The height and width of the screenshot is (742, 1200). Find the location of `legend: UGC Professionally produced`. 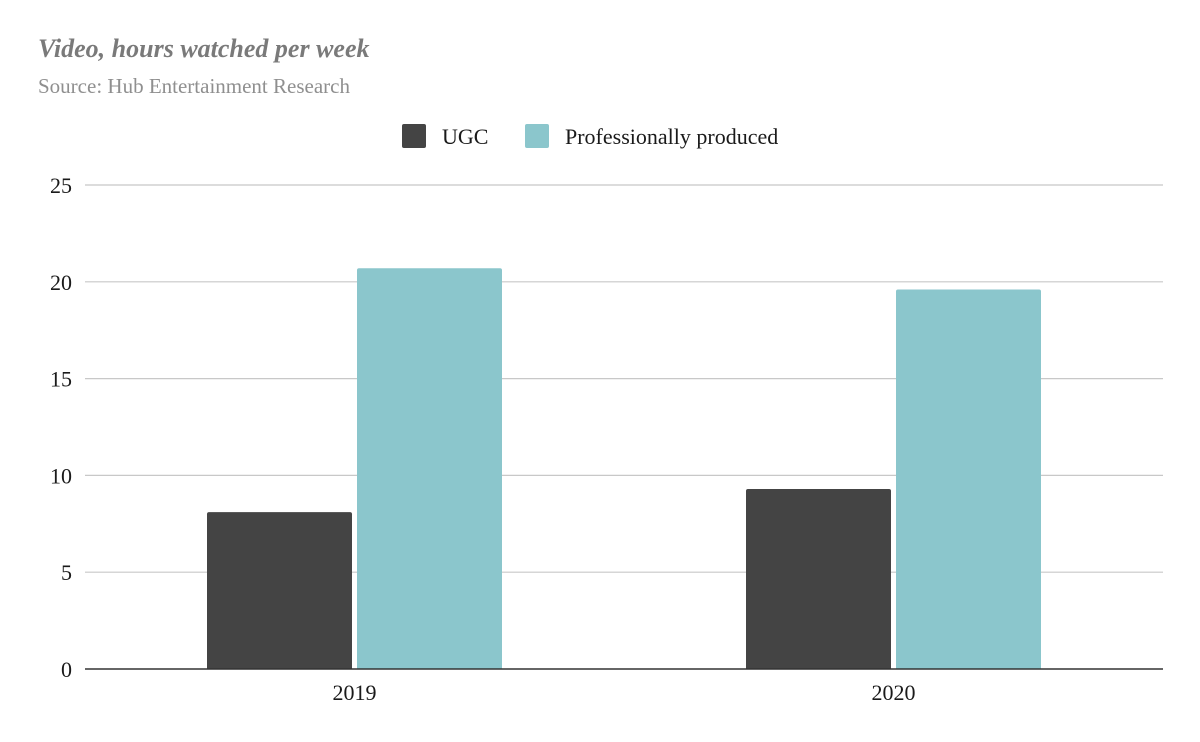

legend: UGC Professionally produced is located at coordinates (590, 136).